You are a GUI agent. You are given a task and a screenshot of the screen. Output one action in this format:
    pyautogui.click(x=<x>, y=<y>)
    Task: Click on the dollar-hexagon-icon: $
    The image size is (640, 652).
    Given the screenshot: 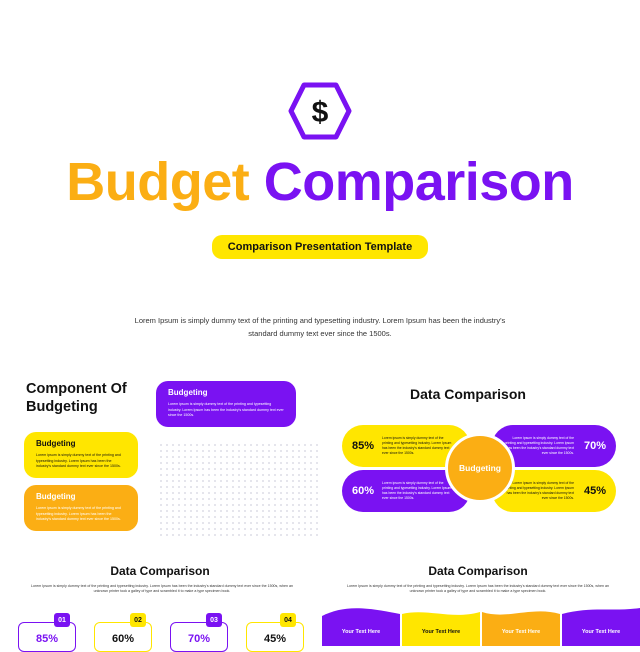 What is the action you would take?
    pyautogui.click(x=320, y=111)
    